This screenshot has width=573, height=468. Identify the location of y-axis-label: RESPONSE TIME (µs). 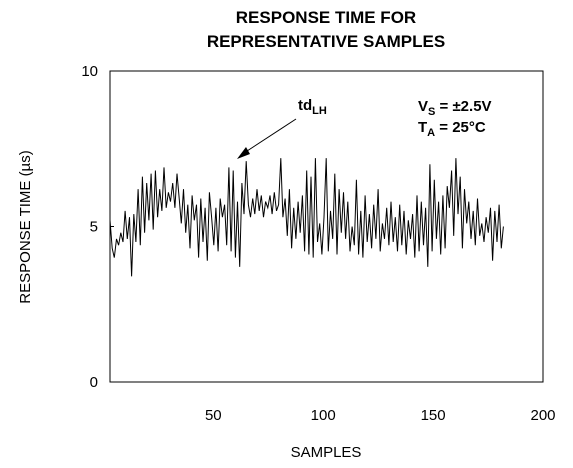
(25, 226).